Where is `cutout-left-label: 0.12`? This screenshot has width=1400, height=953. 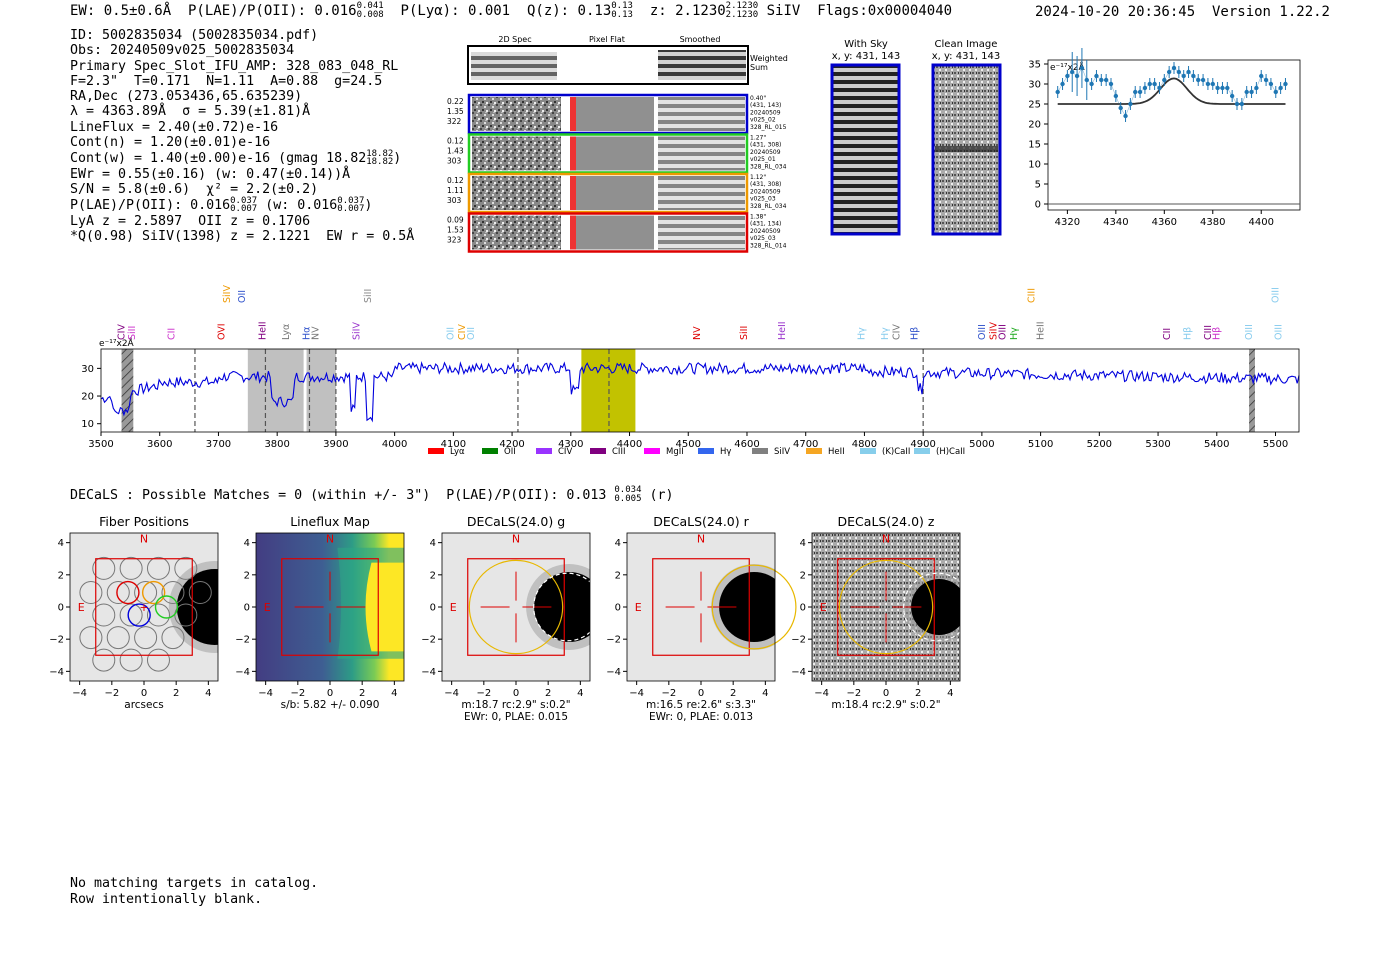
cutout-left-label: 0.12 is located at coordinates (455, 141).